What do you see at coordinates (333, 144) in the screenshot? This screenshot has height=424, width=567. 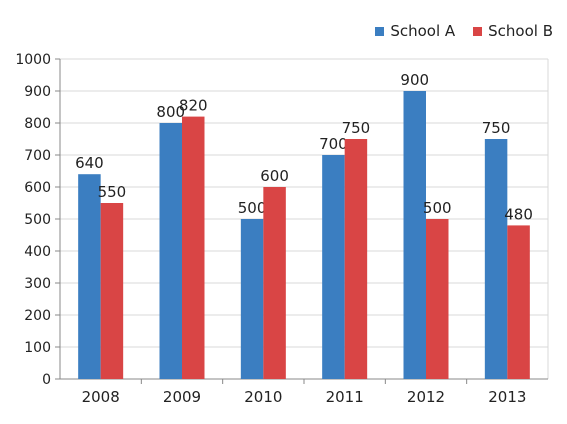 I see `data-label-school-a-2011: 700` at bounding box center [333, 144].